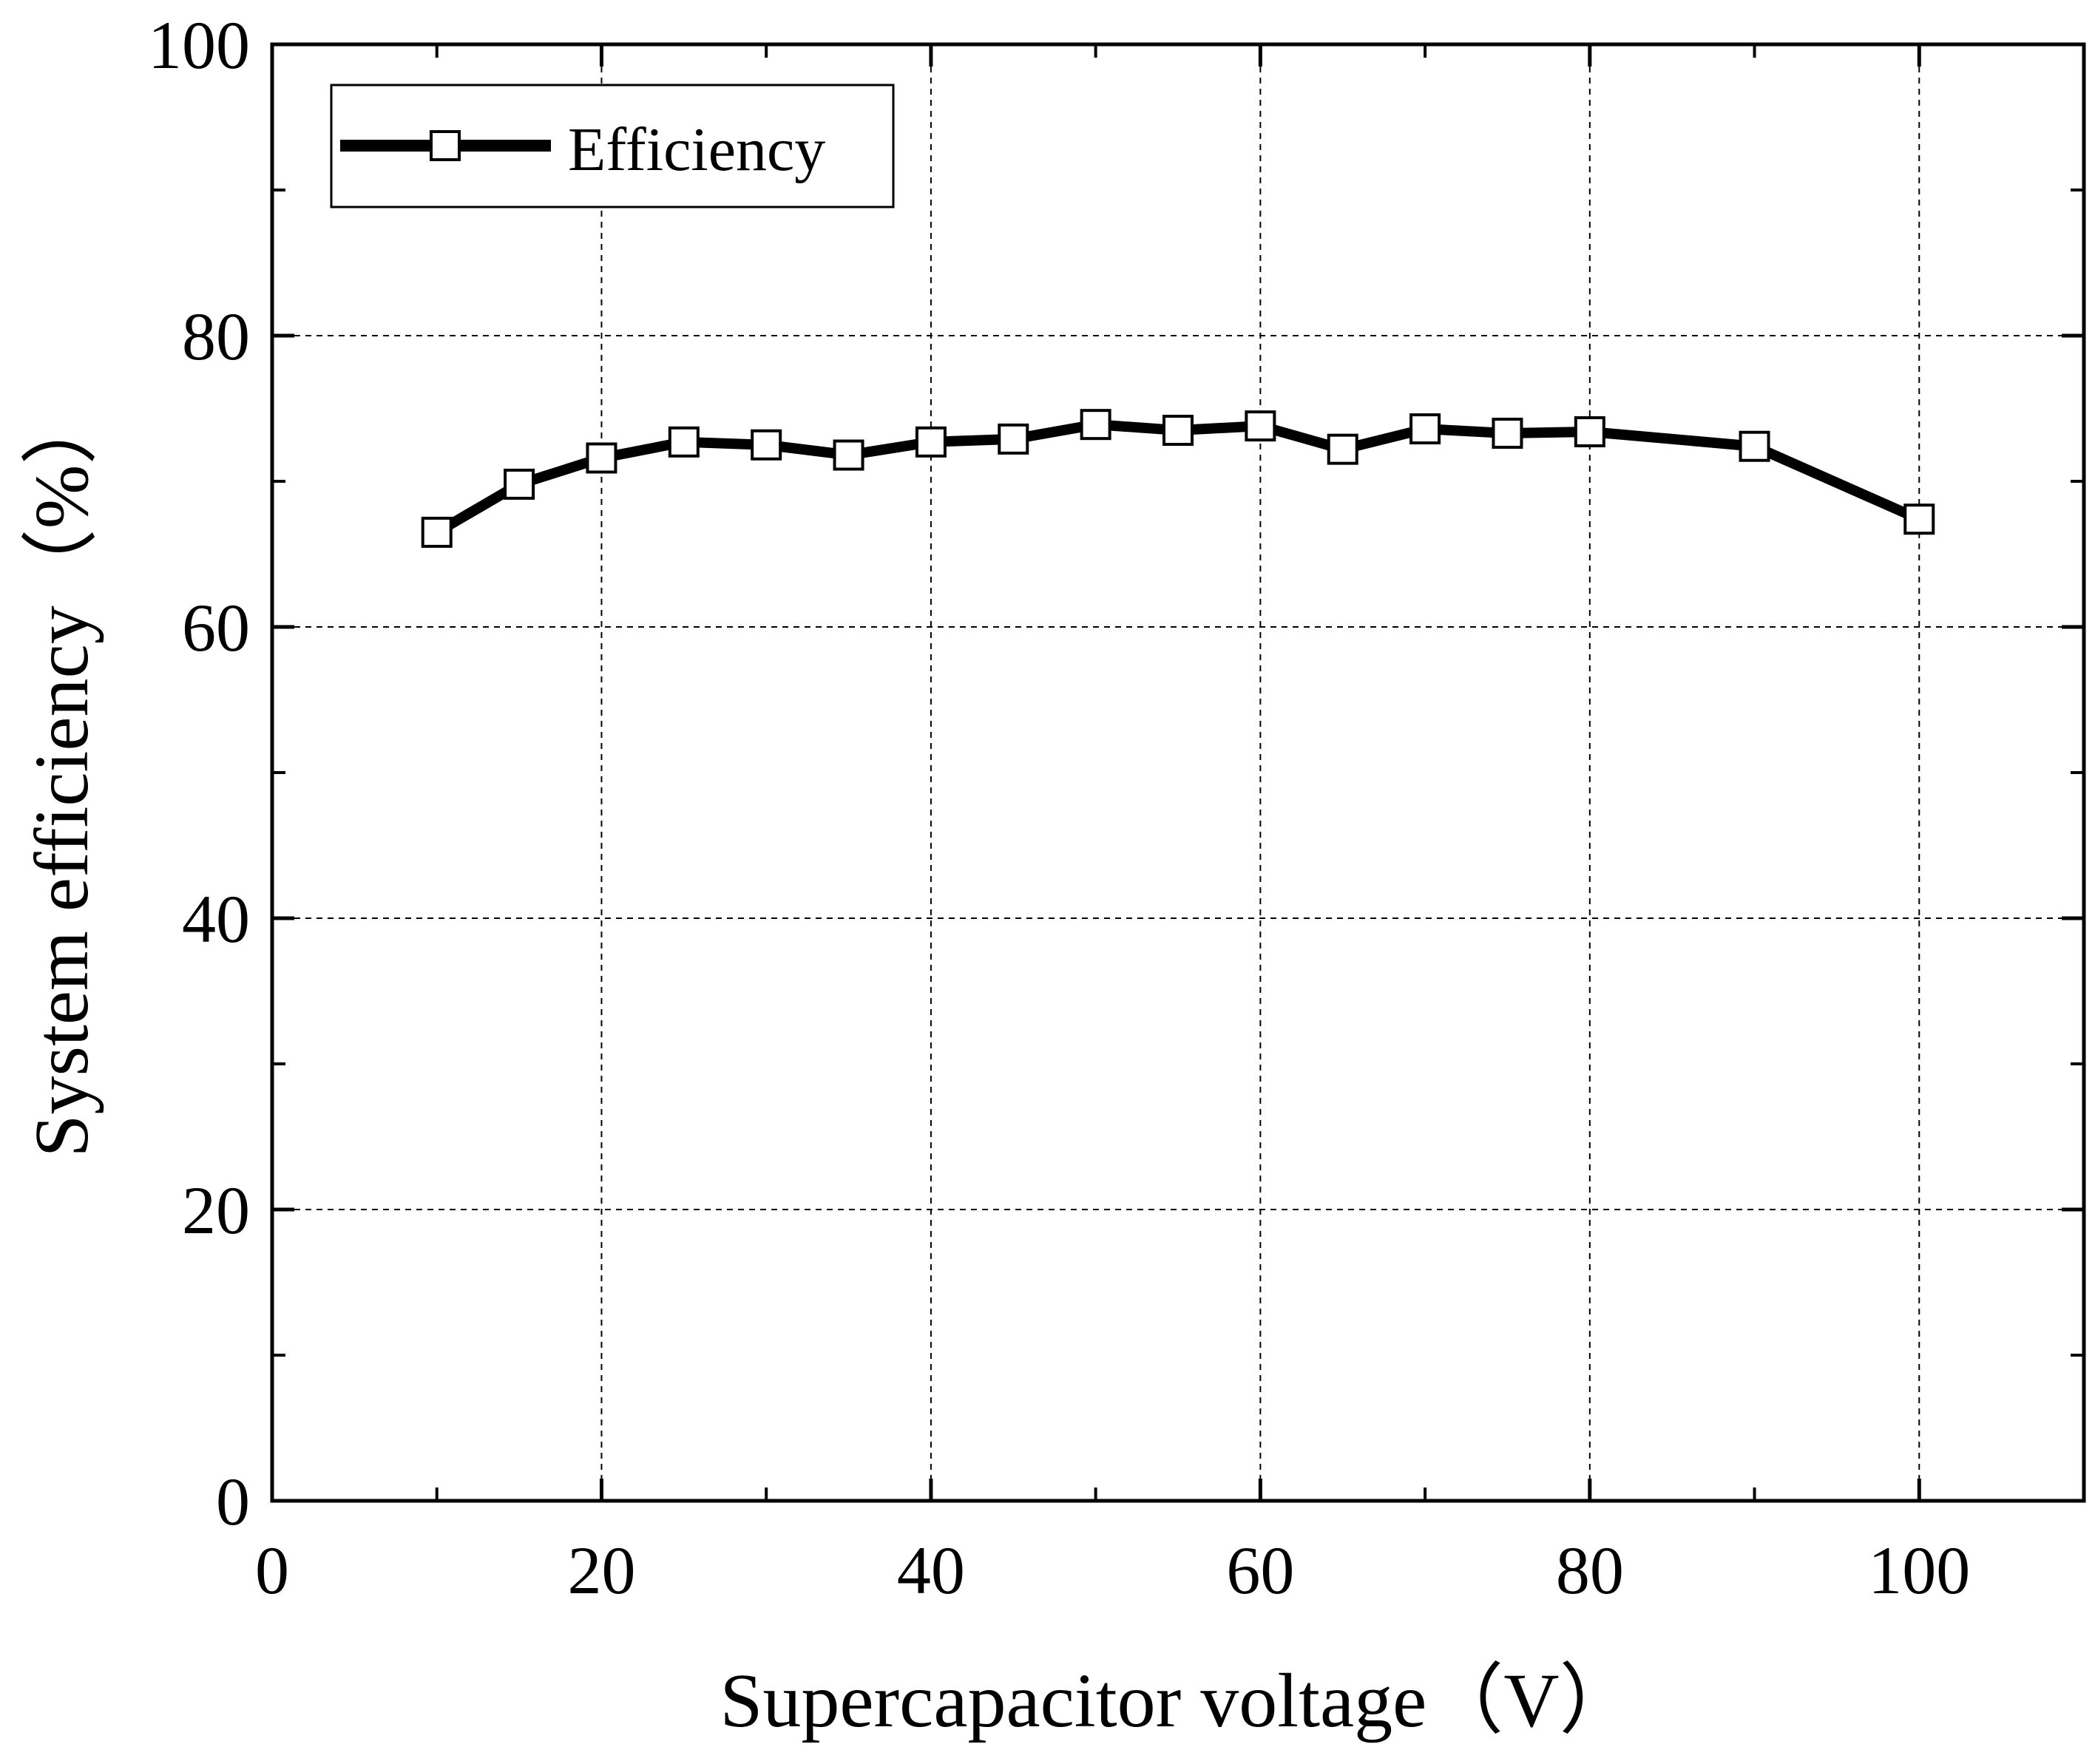 The width and height of the screenshot is (2095, 1764). I want to click on x-tick-label-60: 60, so click(1260, 1570).